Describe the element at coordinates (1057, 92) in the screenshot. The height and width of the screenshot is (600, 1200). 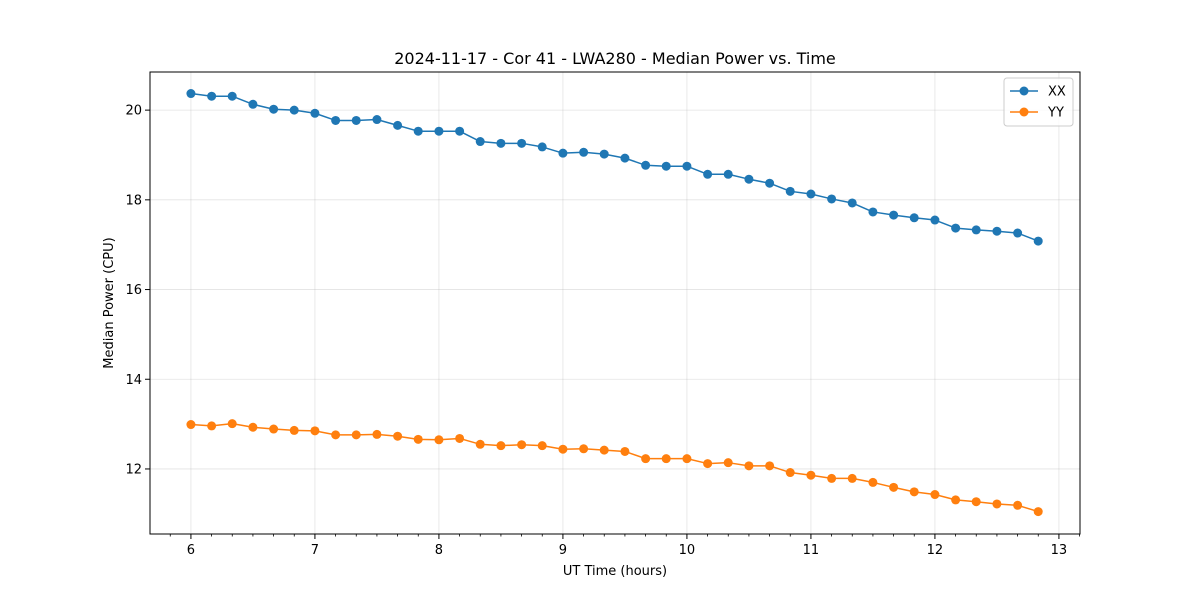
I see `legend-label: XX` at that location.